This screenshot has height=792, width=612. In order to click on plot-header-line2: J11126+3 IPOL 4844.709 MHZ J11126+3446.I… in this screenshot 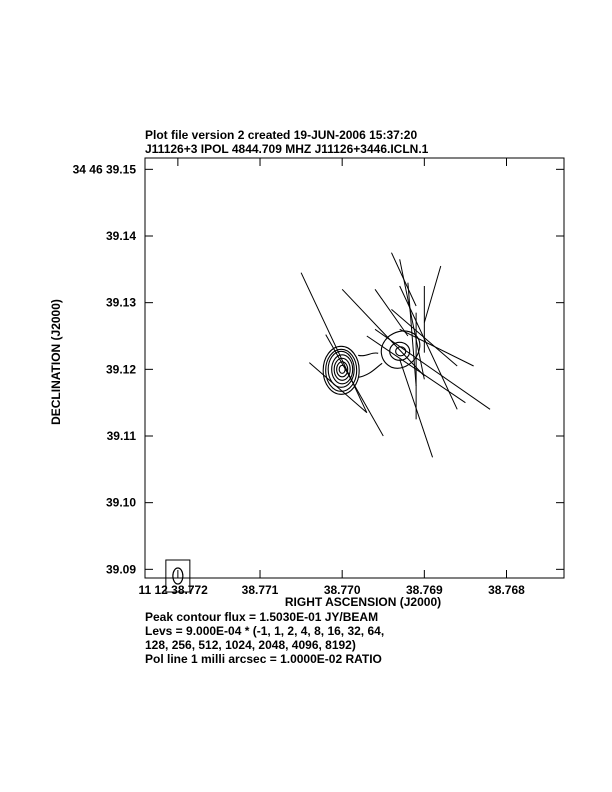, I will do `click(287, 149)`.